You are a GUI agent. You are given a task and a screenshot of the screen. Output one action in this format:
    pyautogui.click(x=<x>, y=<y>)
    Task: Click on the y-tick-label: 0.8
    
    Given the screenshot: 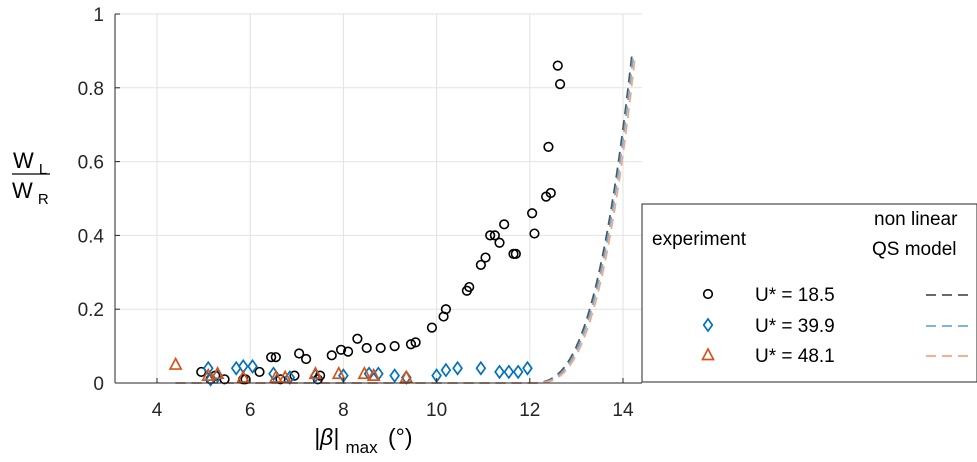 What is the action you would take?
    pyautogui.click(x=91, y=89)
    